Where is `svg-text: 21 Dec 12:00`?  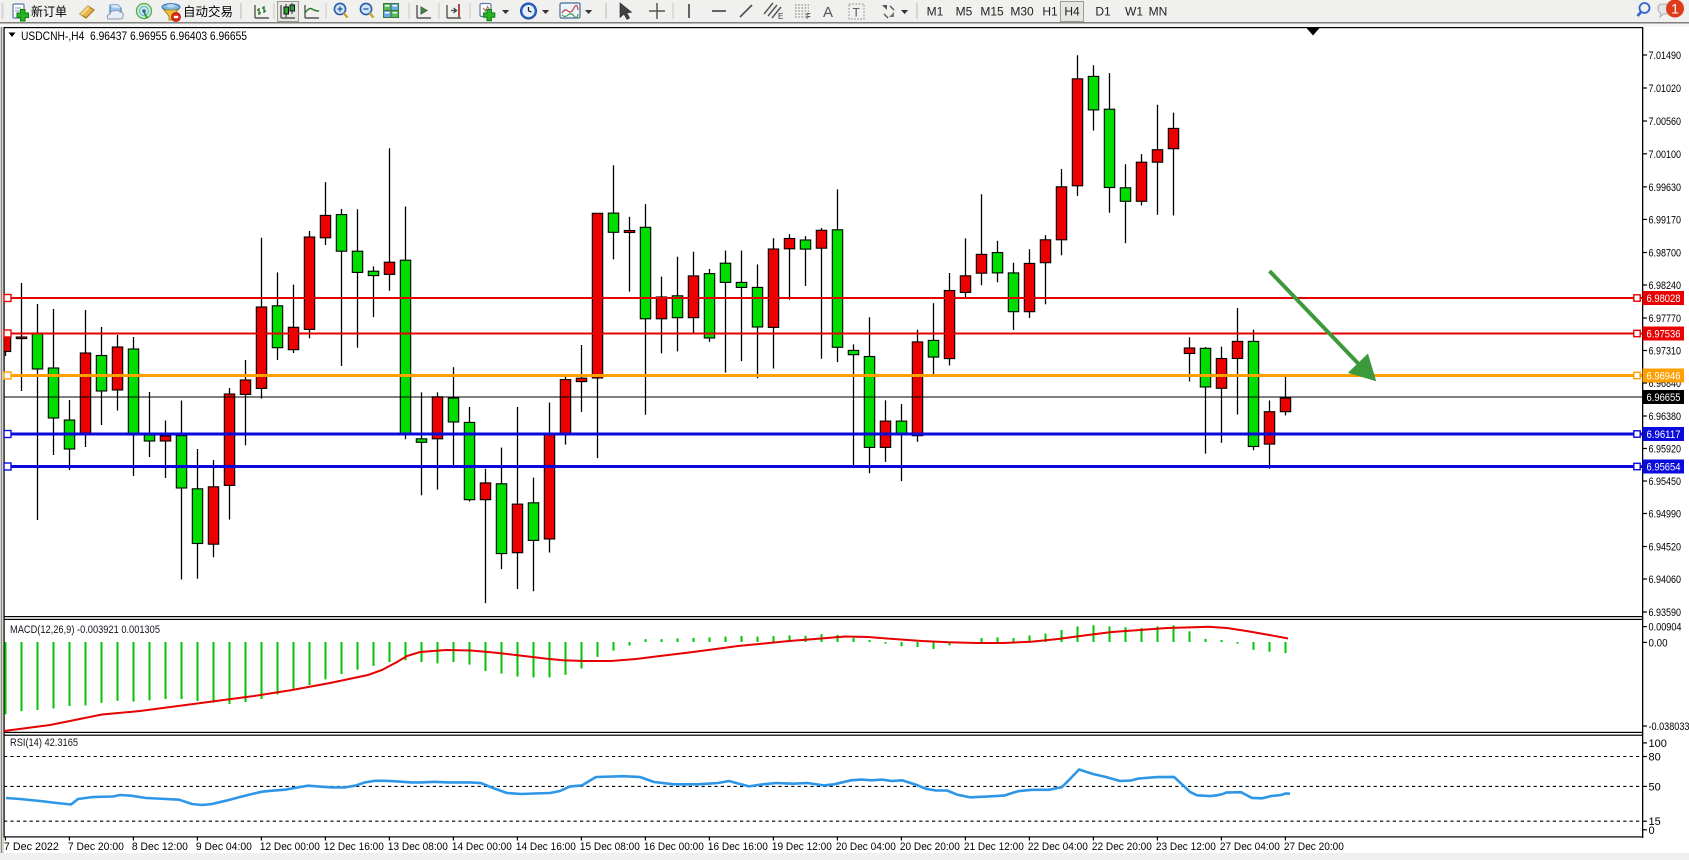
svg-text: 21 Dec 12:00 is located at coordinates (994, 847).